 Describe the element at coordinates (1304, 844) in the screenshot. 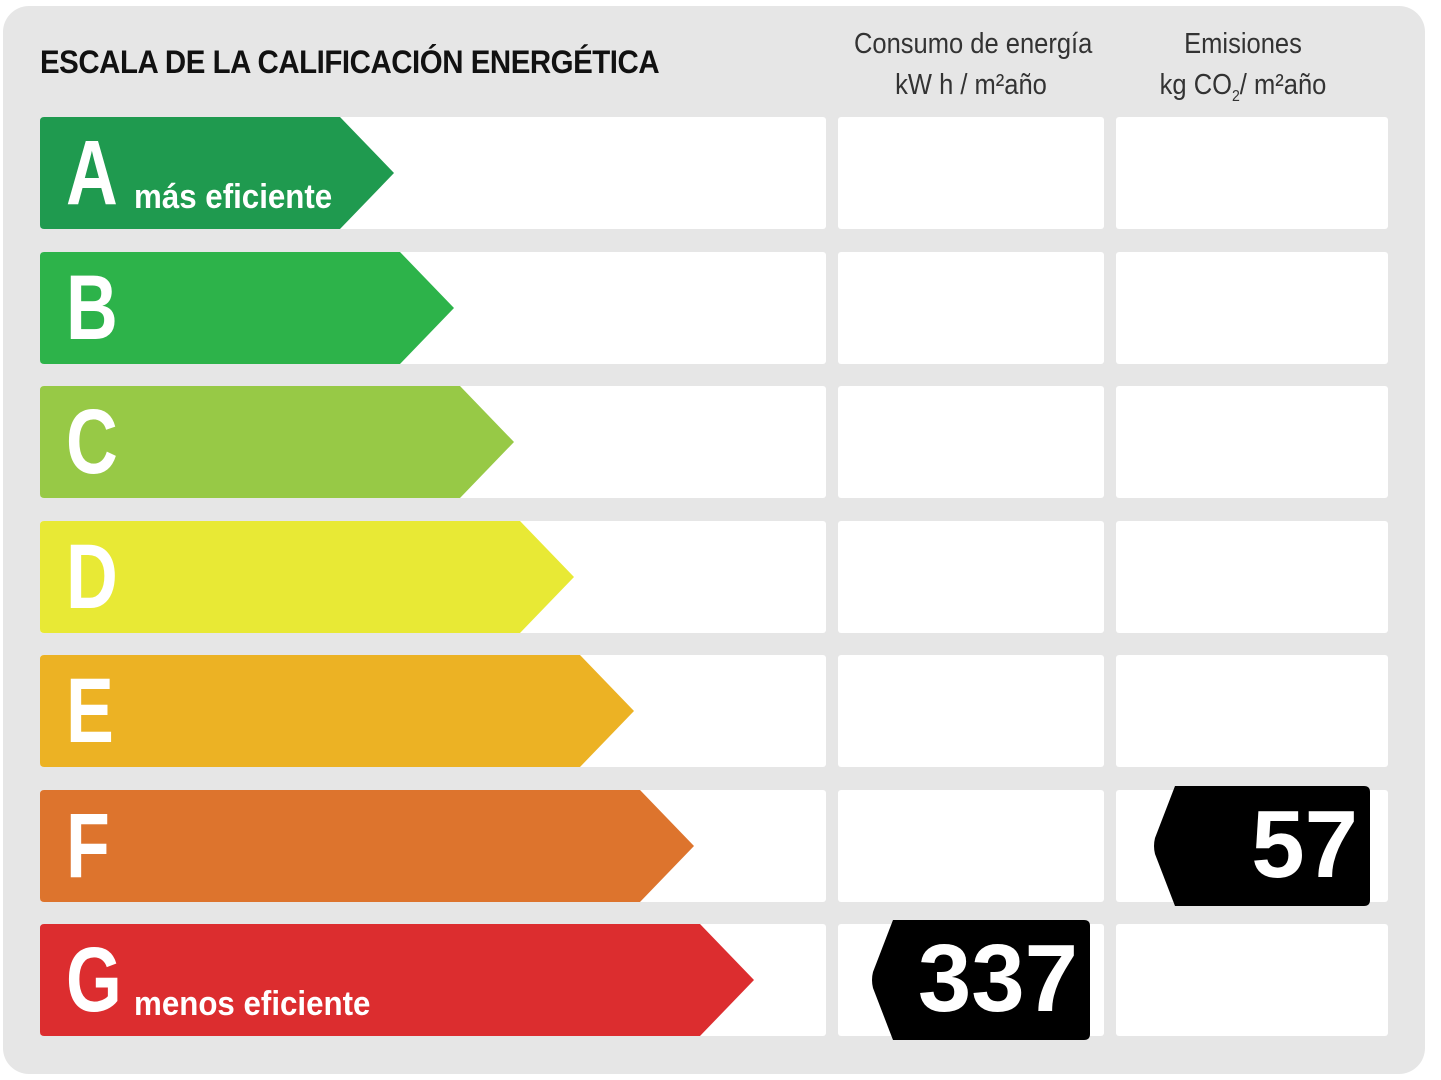

I see `rating-value: 57` at that location.